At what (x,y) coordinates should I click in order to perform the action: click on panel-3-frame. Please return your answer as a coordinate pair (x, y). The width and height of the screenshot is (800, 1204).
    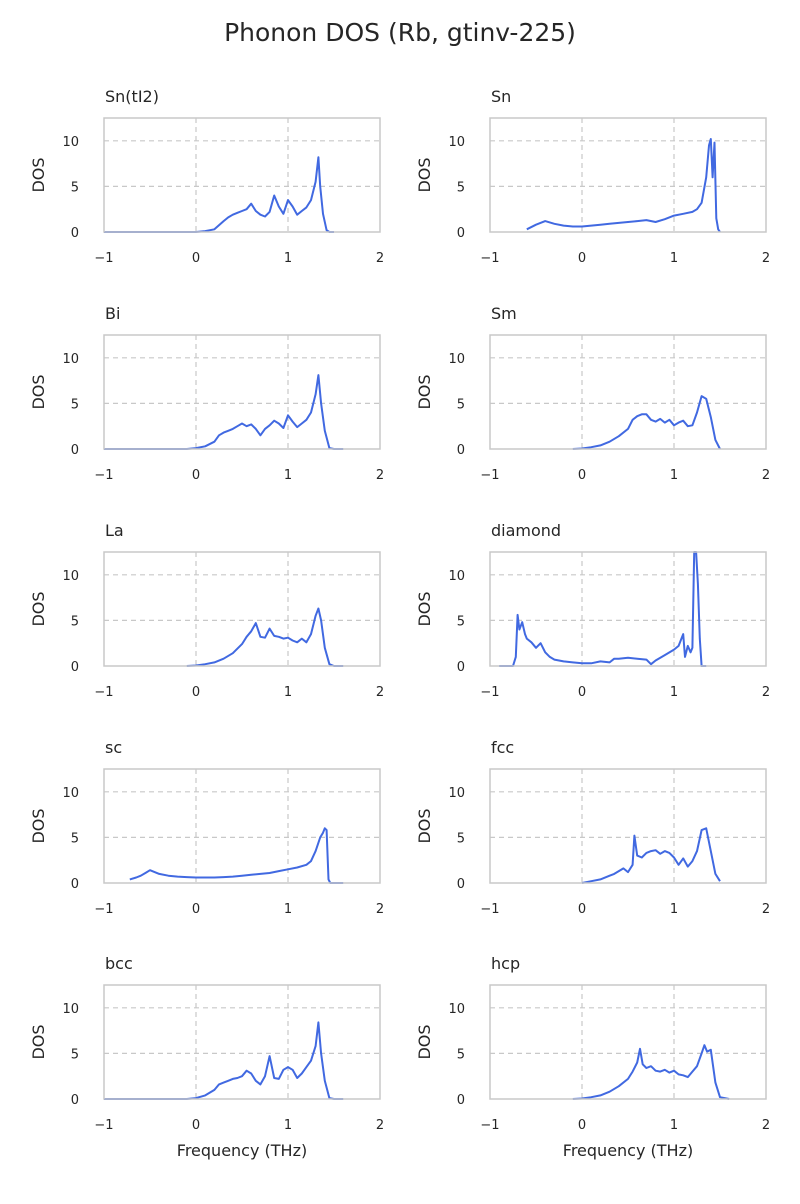
    Looking at the image, I should click on (628, 392).